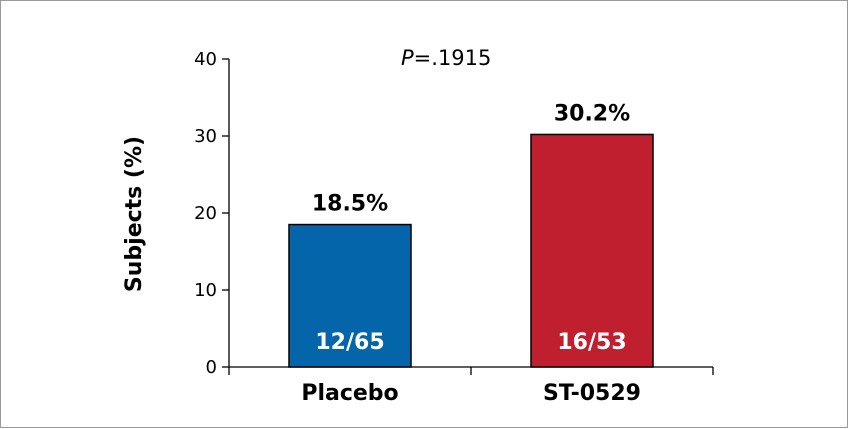 The height and width of the screenshot is (429, 848). Describe the element at coordinates (407, 58) in the screenshot. I see `p-value-symbol: P` at that location.